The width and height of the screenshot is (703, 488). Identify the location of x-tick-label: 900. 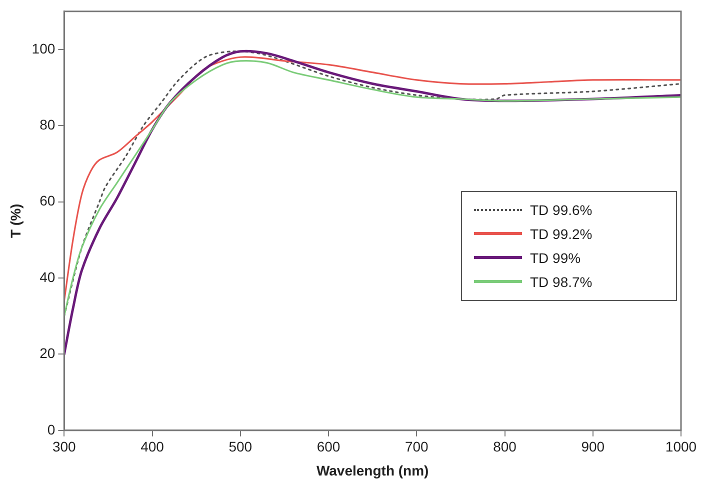
(593, 446).